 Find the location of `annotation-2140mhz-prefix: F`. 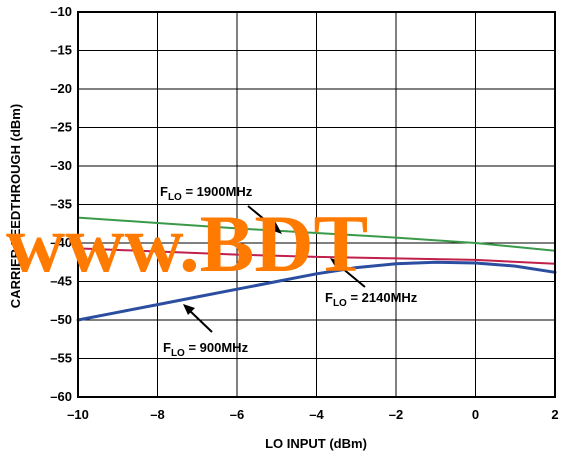

annotation-2140mhz-prefix: F is located at coordinates (329, 297).